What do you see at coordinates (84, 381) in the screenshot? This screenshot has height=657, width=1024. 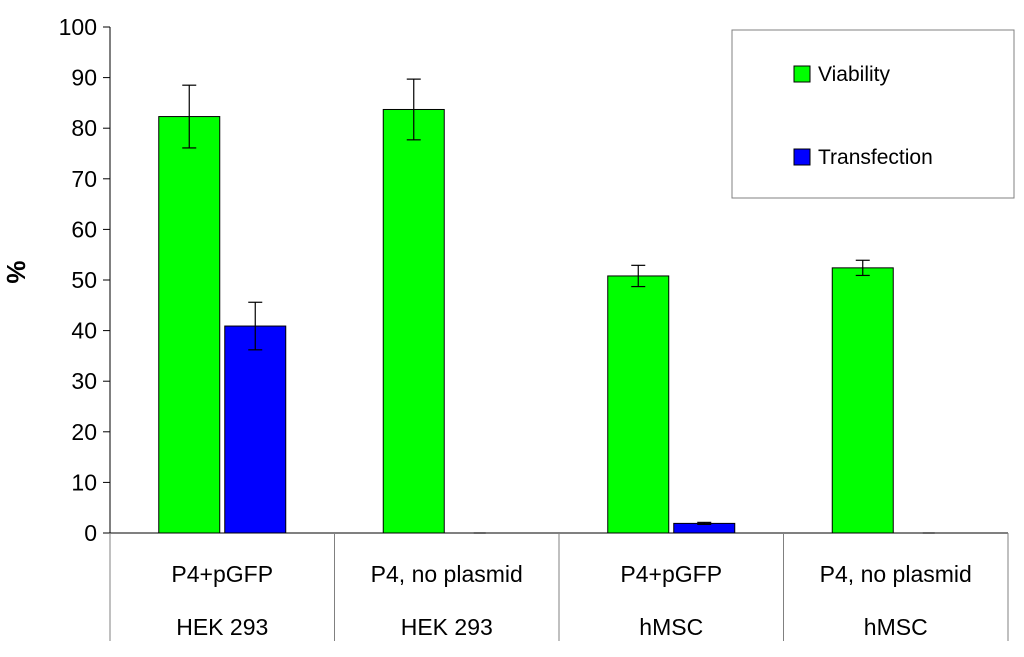 I see `y-tick-label: 30` at bounding box center [84, 381].